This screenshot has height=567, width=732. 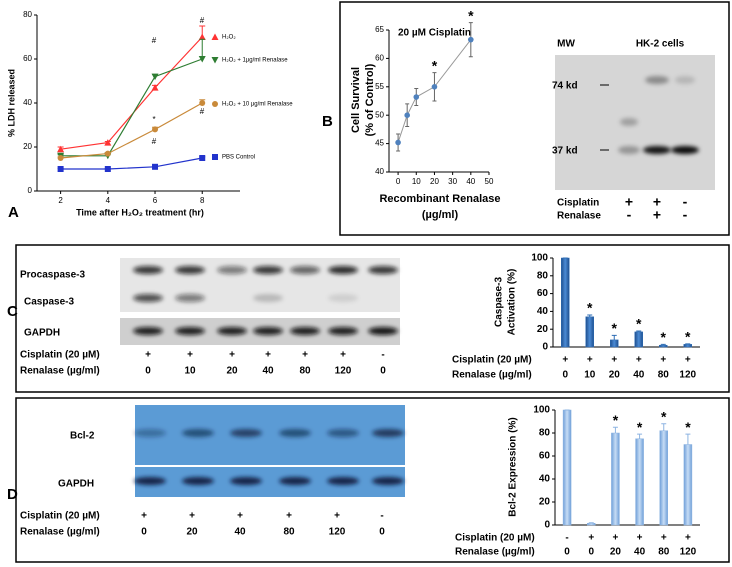 I want to click on y-tick-label: 65, so click(x=379, y=29).